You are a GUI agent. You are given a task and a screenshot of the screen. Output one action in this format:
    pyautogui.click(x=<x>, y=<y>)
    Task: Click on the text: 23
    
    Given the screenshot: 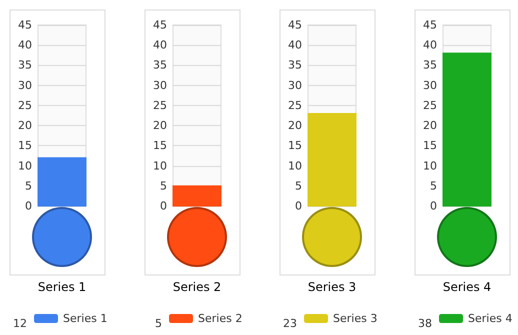 What is the action you would take?
    pyautogui.click(x=290, y=323)
    